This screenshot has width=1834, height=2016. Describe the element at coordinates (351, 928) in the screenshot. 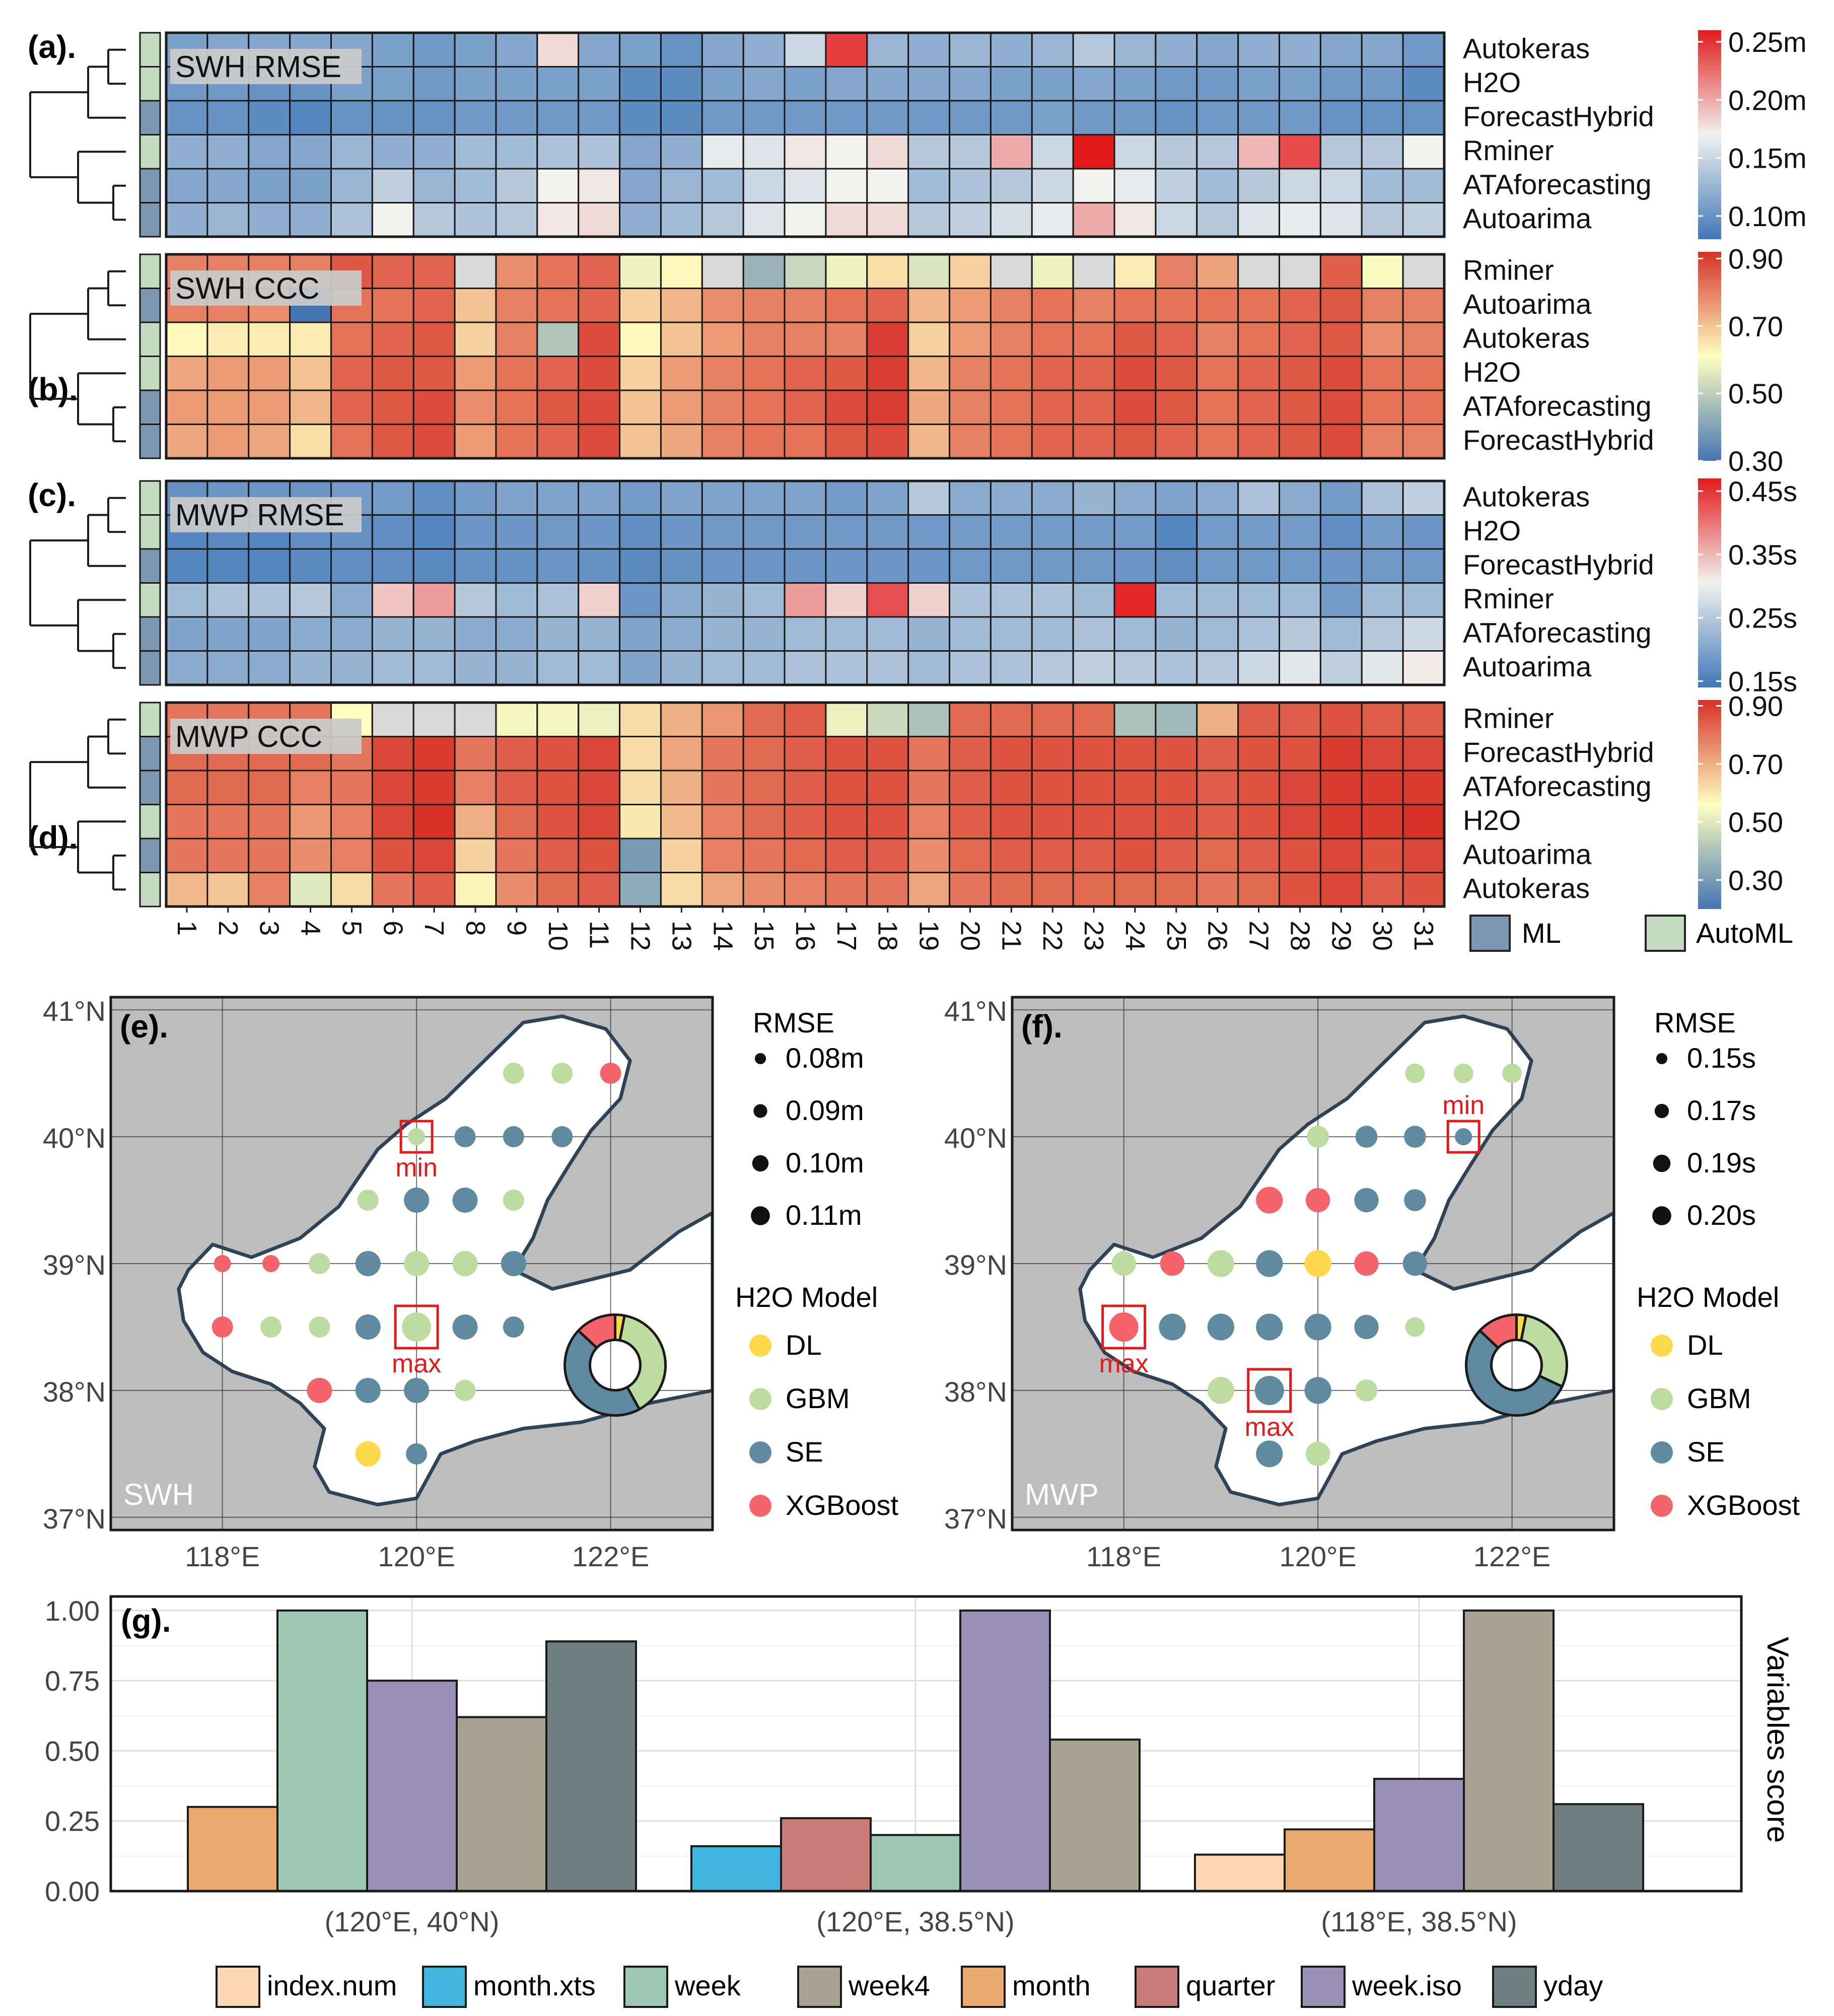

I see `x-tick-label: 5` at that location.